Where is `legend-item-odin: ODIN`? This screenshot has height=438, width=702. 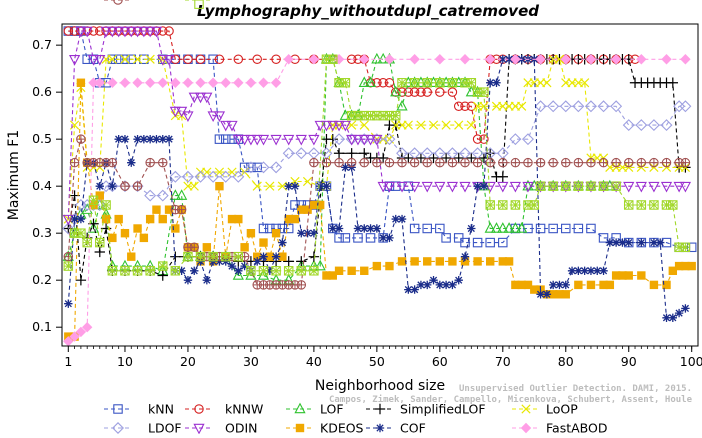
legend-item-odin: ODIN is located at coordinates (221, 428).